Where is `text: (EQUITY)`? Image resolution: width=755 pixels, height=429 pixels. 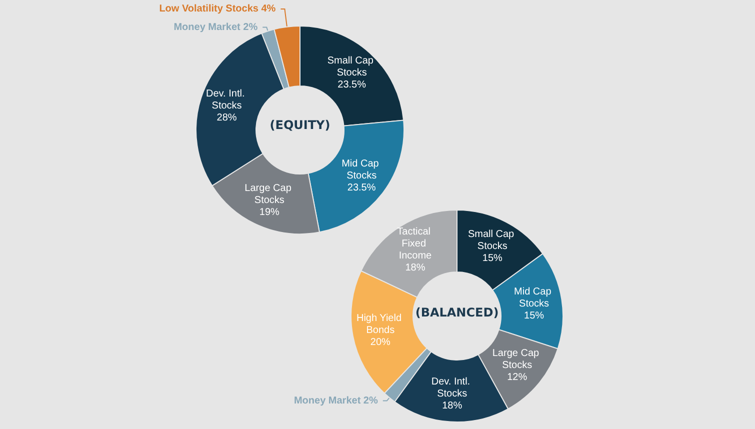
text: (EQUITY) is located at coordinates (300, 125).